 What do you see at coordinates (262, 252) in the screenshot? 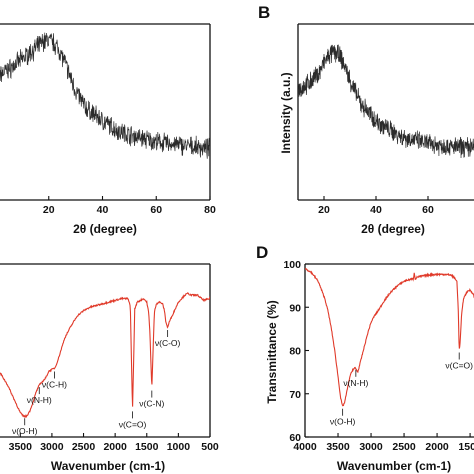
I see `panel-letter-d: D` at bounding box center [262, 252].